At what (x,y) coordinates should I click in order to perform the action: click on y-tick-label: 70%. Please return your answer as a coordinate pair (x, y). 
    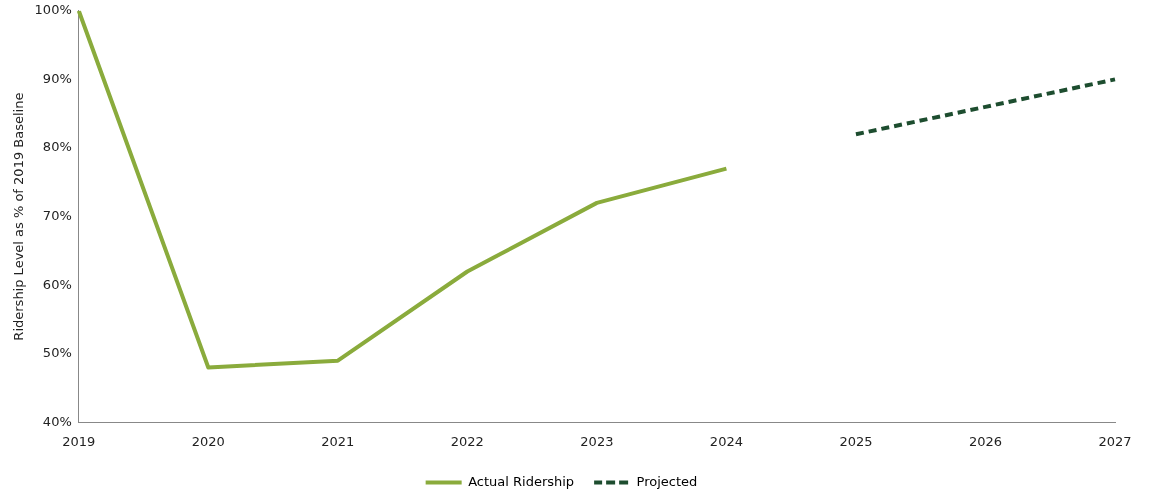
    Looking at the image, I should click on (57, 215).